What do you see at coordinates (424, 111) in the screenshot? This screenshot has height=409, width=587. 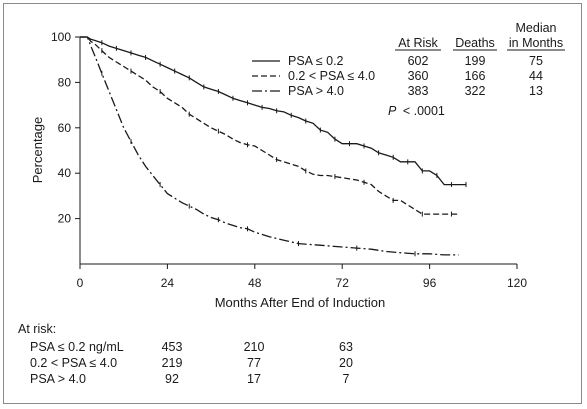 I see `legend-pvalue-value: < .0001` at bounding box center [424, 111].